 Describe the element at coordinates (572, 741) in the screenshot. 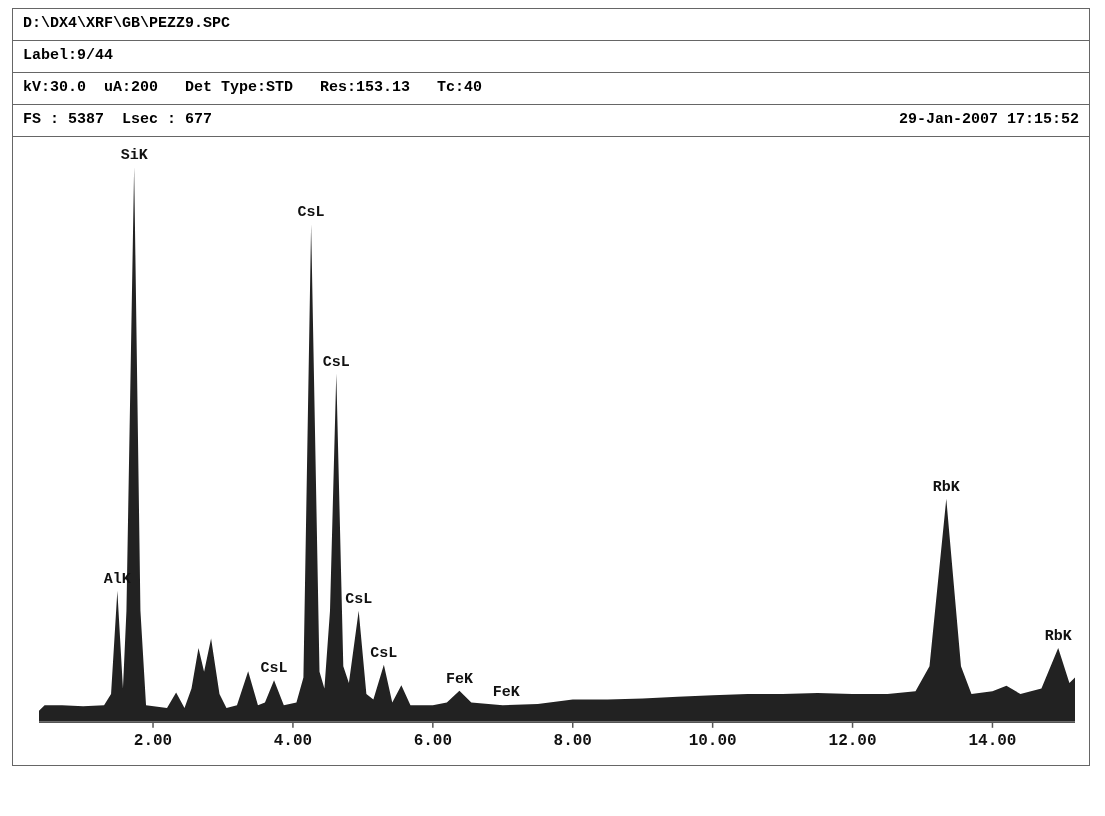

I see `x-tick-label: 8.00` at that location.